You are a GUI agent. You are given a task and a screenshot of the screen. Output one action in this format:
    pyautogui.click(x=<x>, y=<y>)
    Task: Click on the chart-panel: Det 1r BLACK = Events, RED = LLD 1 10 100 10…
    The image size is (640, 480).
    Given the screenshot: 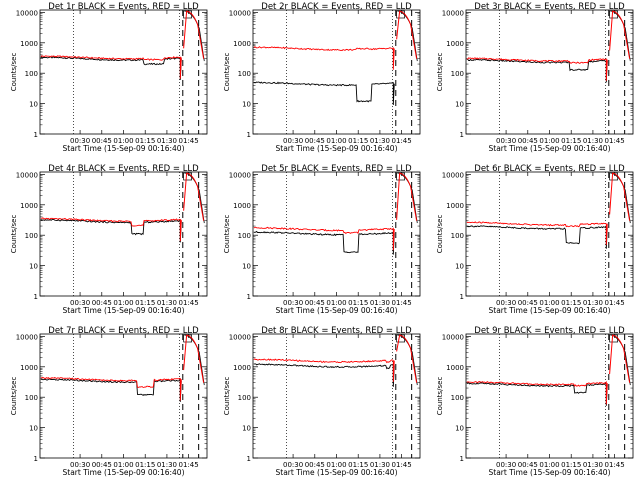 What is the action you would take?
    pyautogui.click(x=109, y=77)
    